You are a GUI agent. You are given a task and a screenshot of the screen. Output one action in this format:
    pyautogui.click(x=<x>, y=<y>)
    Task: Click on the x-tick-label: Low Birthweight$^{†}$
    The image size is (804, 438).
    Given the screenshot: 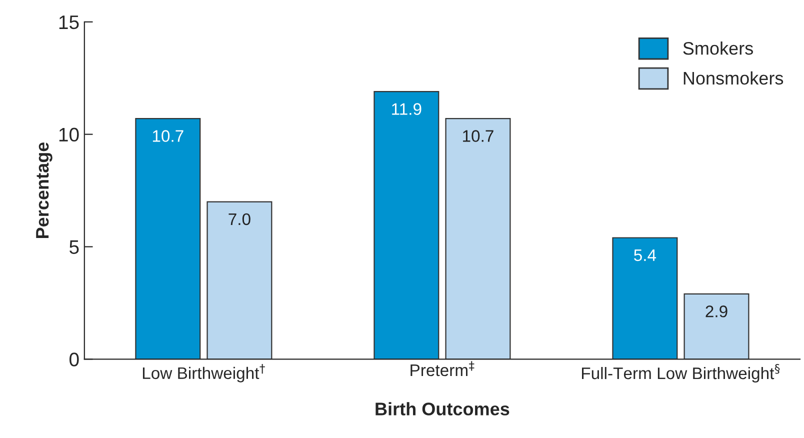 What is the action you would take?
    pyautogui.click(x=203, y=373)
    